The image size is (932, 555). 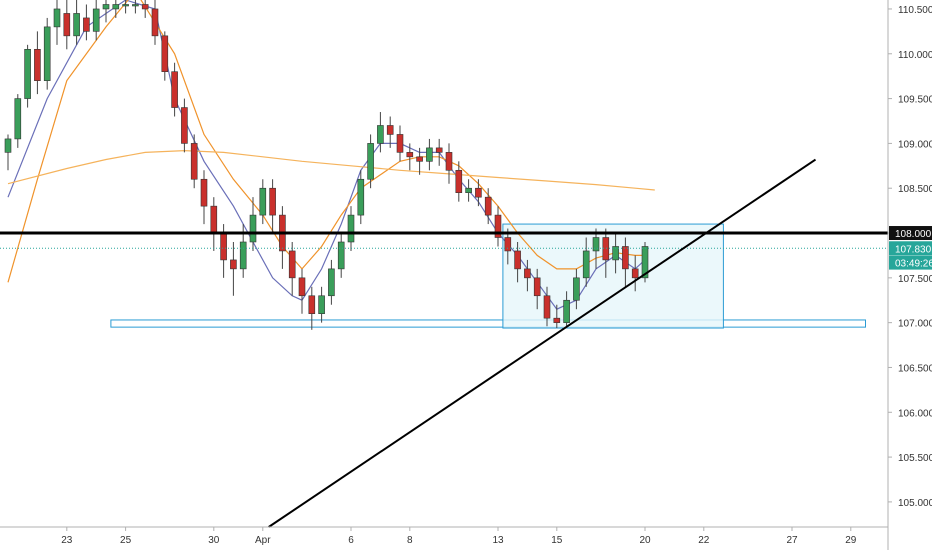 I want to click on y-tick-label: 108.500, so click(x=915, y=189).